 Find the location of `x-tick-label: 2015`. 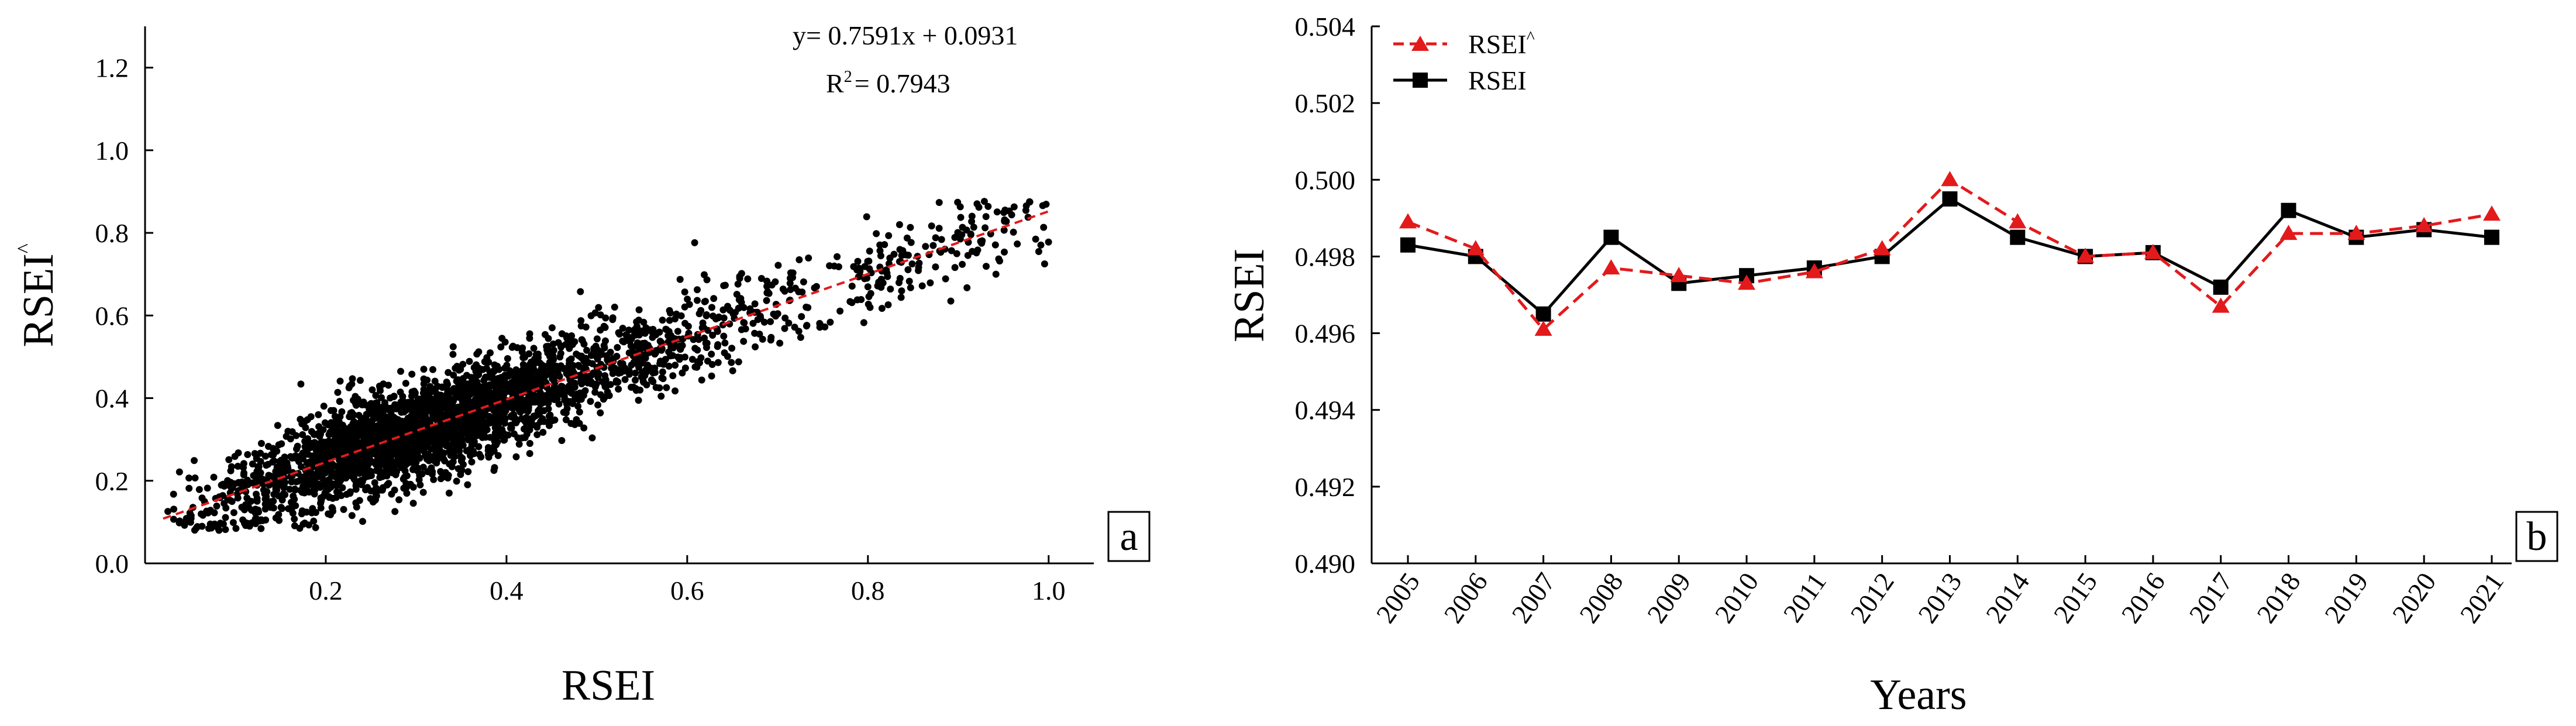

x-tick-label: 2015 is located at coordinates (2075, 597).